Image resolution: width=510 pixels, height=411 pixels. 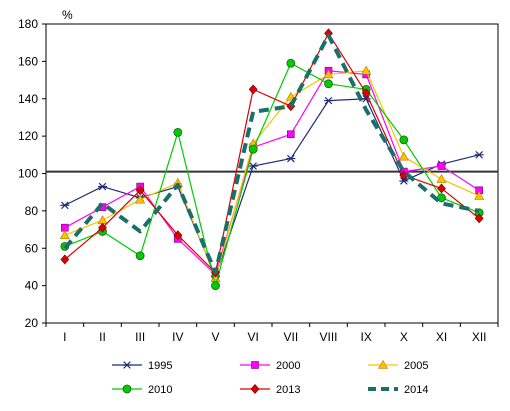 What do you see at coordinates (102, 337) in the screenshot?
I see `x-tick-label: II` at bounding box center [102, 337].